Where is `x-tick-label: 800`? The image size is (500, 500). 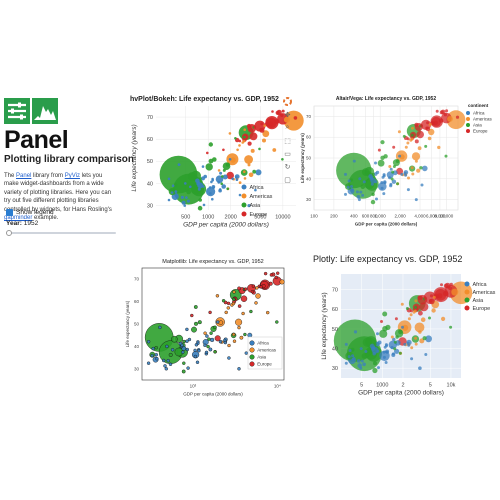 x-tick-label: 800 is located at coordinates (374, 216).